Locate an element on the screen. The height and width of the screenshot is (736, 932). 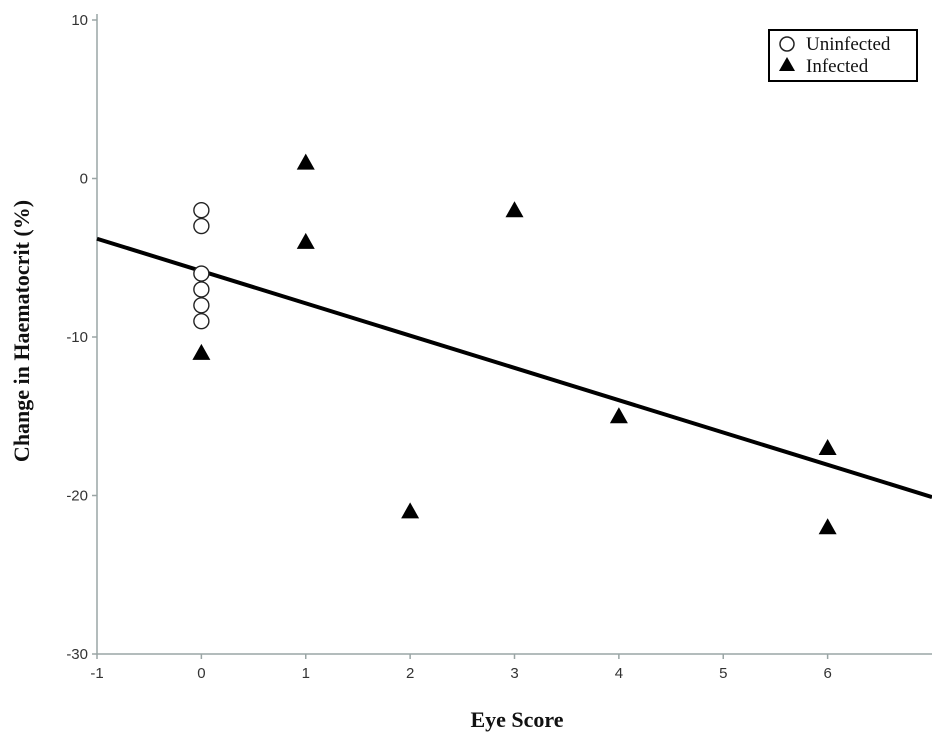
x-tick-label: -1 is located at coordinates (96, 673).